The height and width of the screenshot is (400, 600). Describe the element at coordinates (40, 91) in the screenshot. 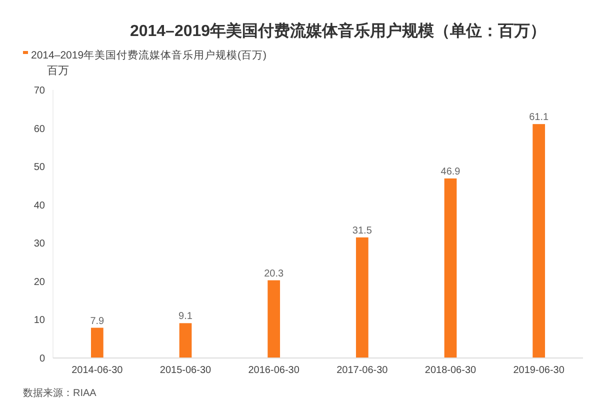

I see `y-tick-label: 70` at that location.